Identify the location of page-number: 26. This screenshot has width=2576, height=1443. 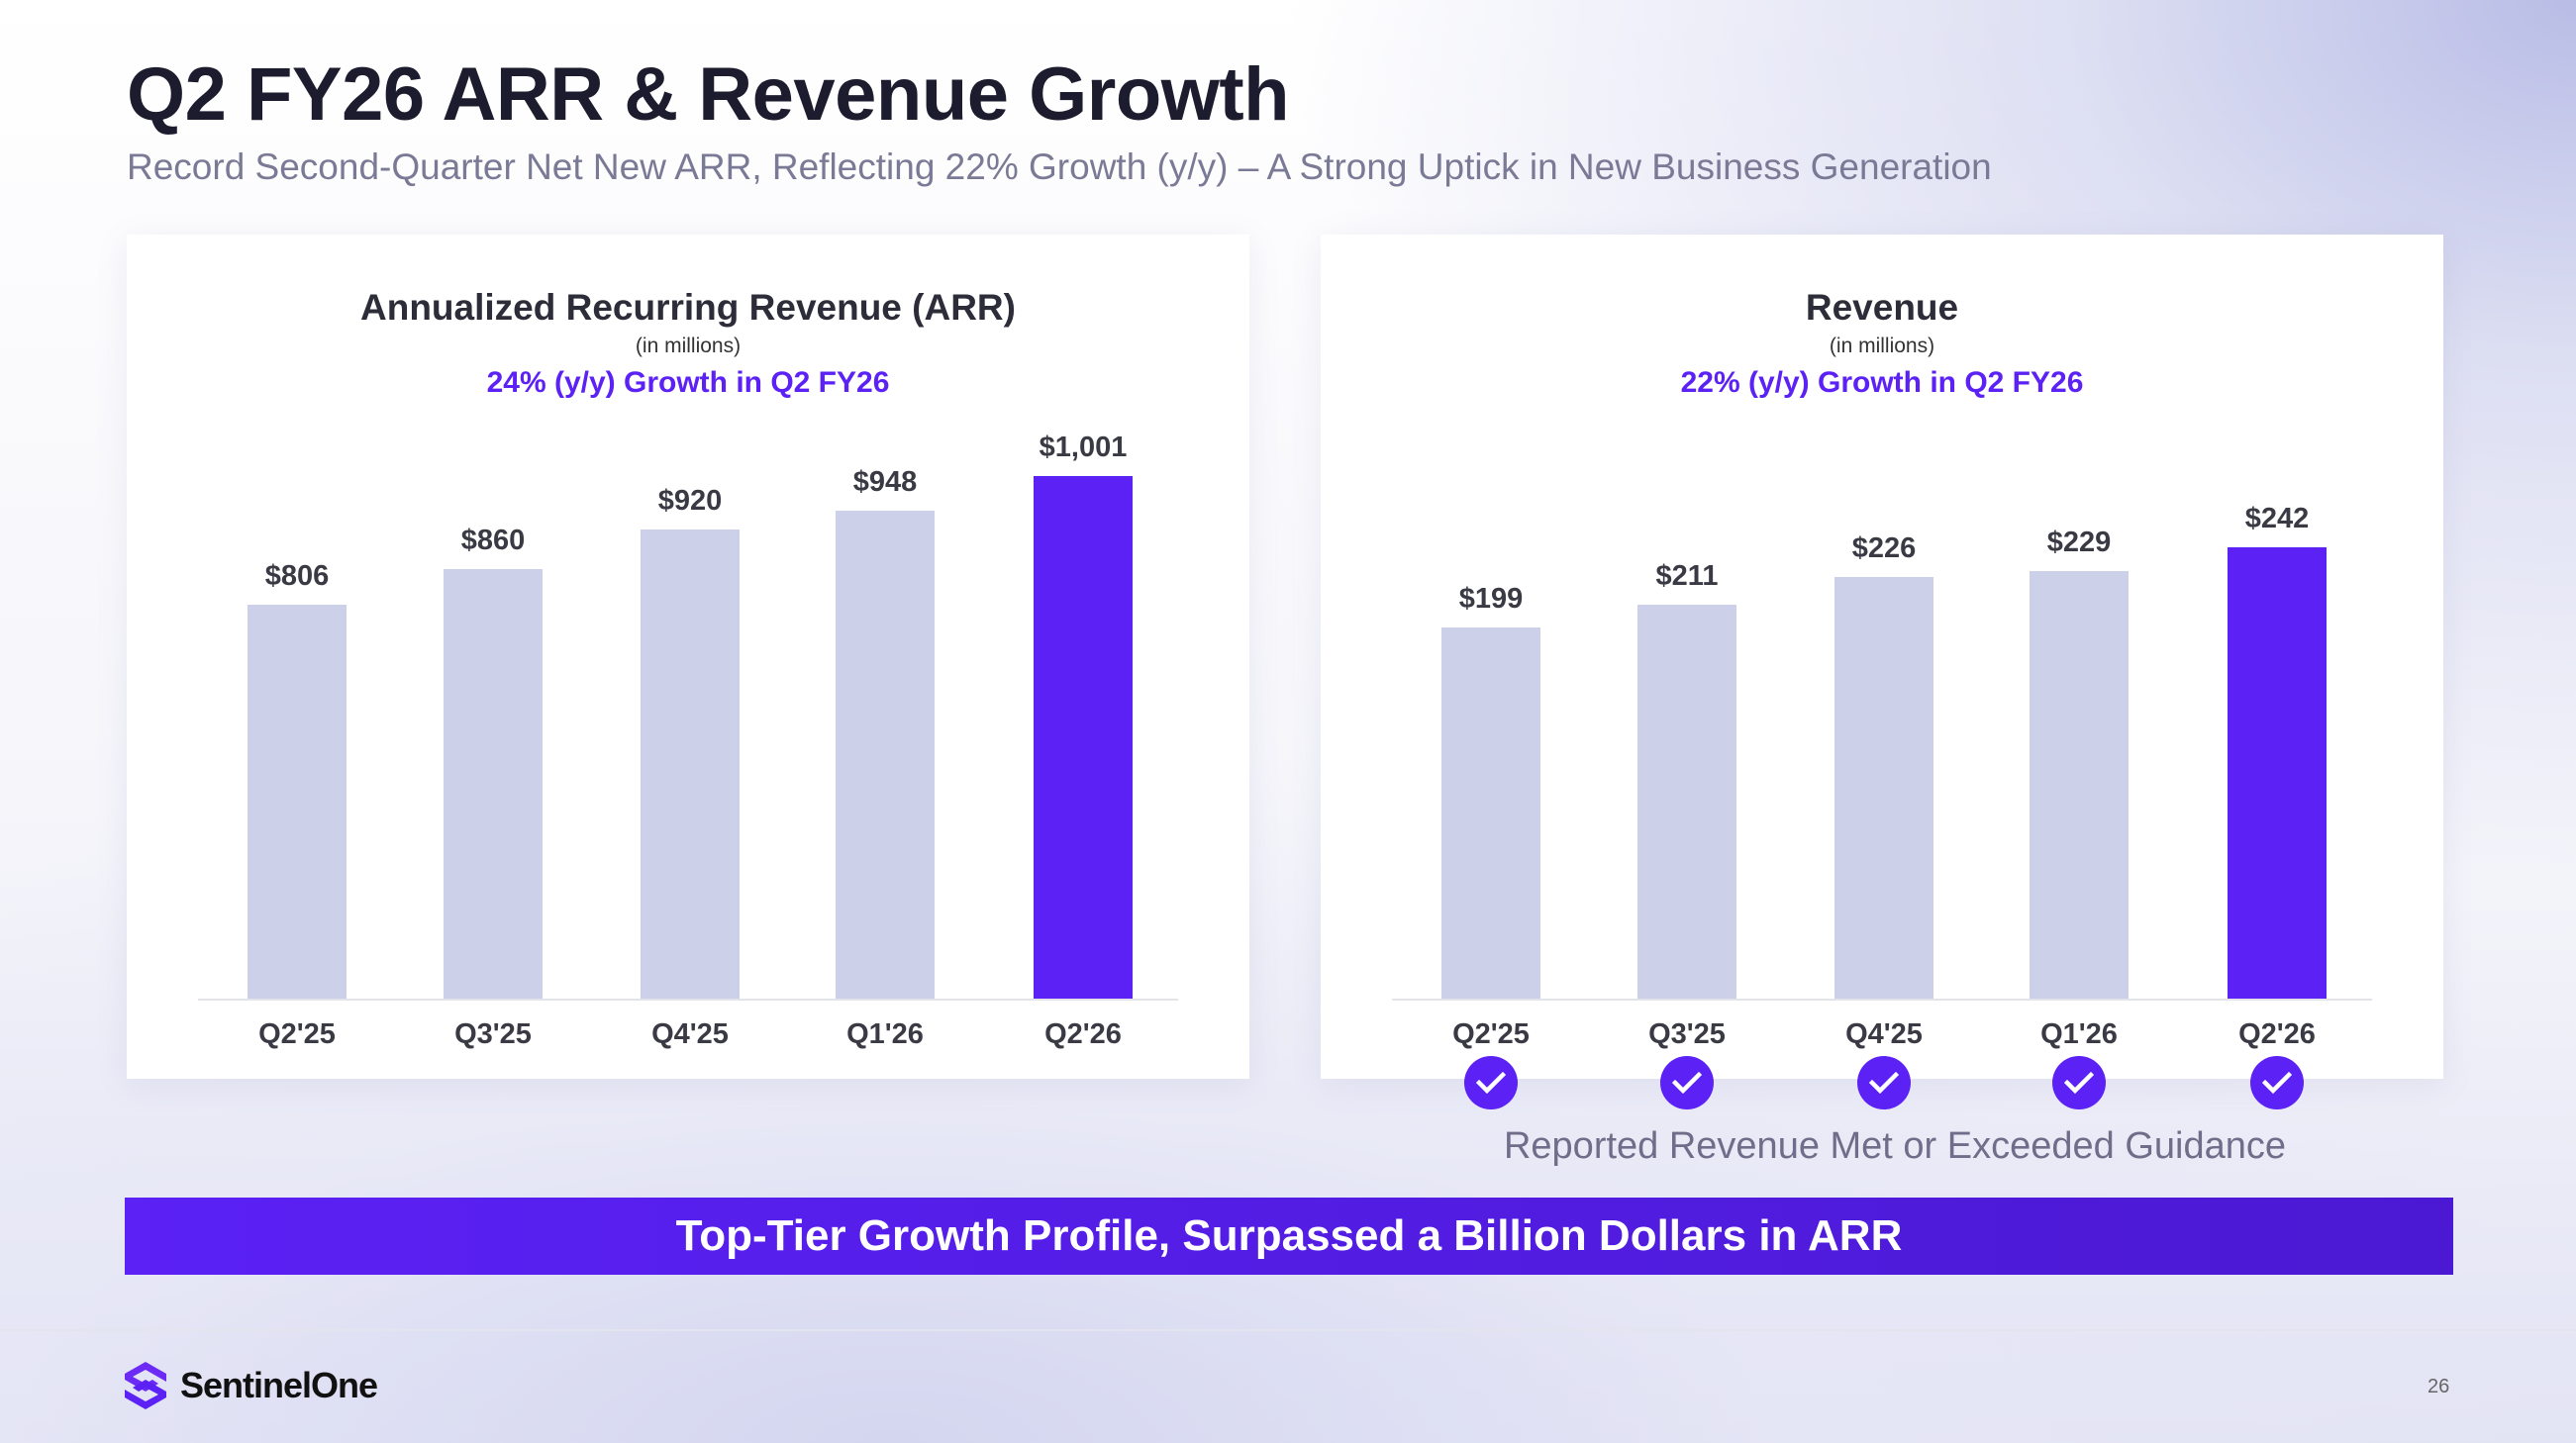
(2438, 1386).